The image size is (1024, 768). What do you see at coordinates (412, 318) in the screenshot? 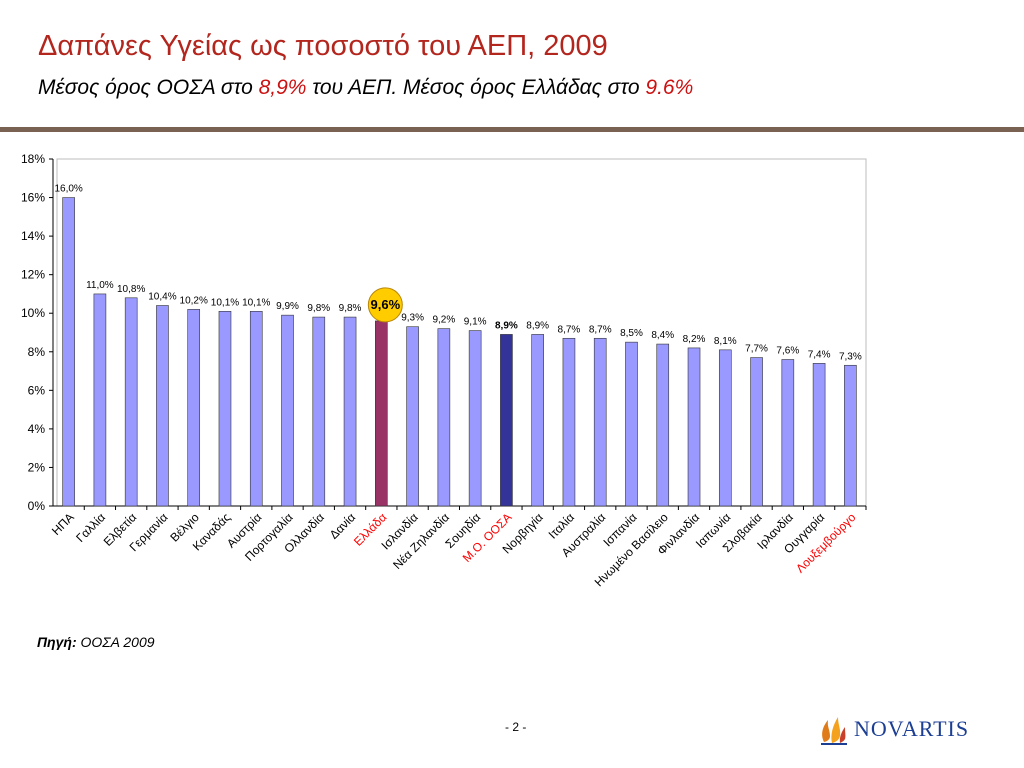
I see `data-label: 9,3%` at bounding box center [412, 318].